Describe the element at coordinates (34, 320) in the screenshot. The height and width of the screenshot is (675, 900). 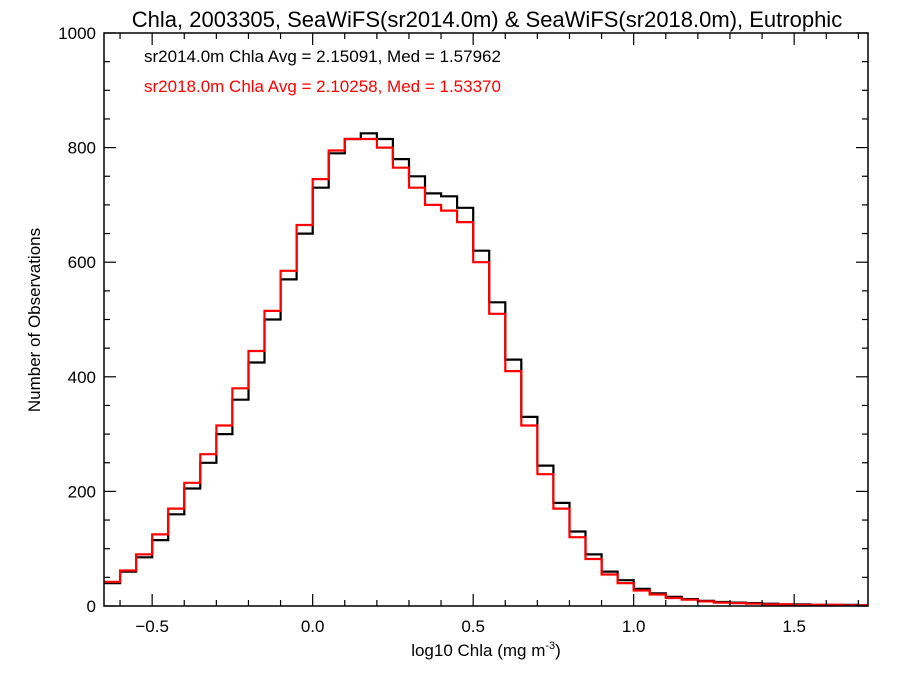
I see `y-axis-label: Number of Observations` at that location.